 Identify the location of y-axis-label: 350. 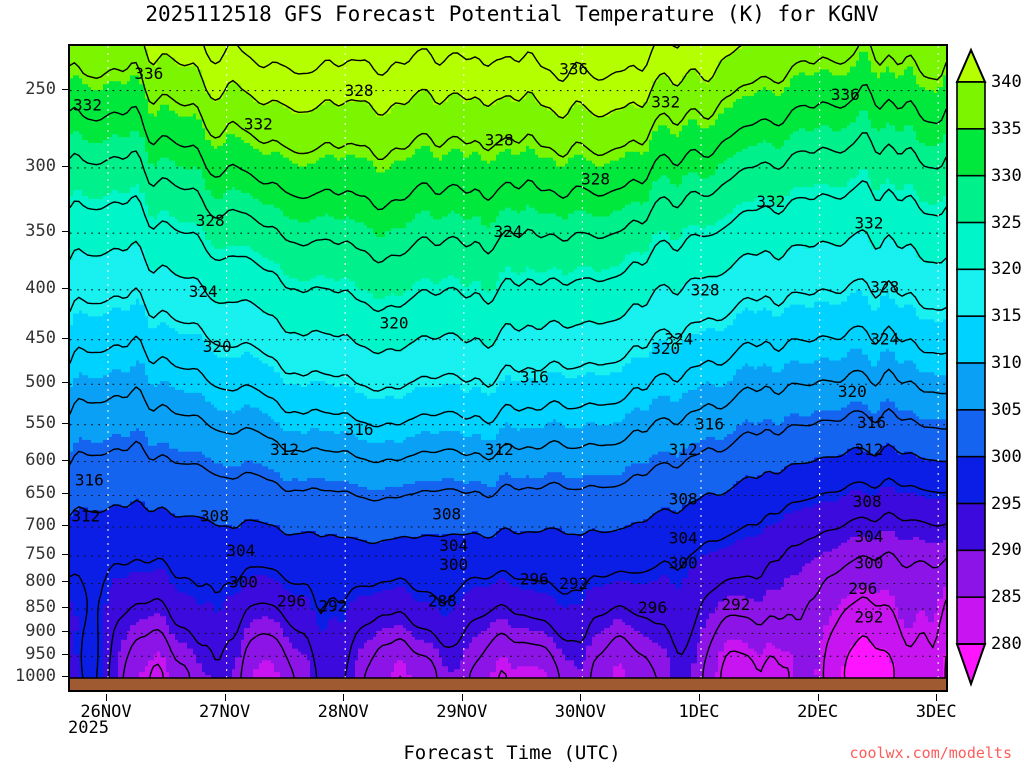
(40, 231).